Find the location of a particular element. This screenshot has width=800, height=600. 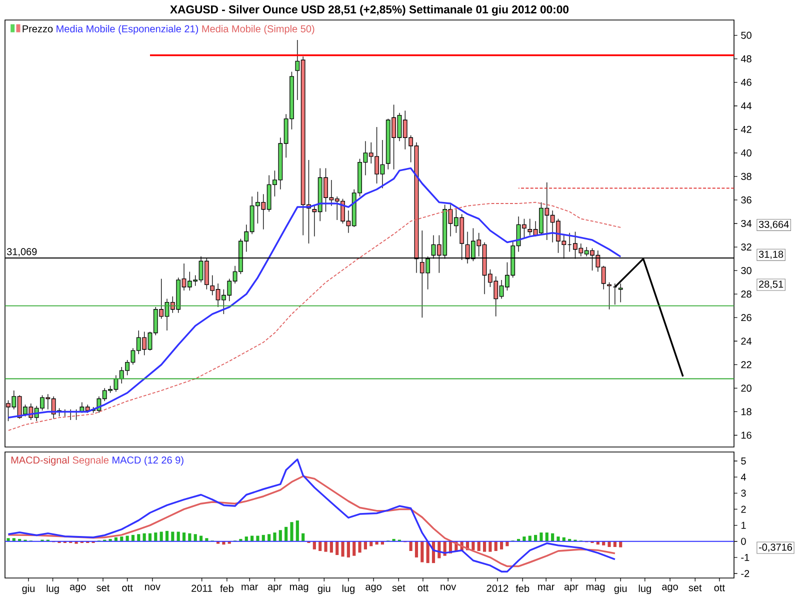

y-tick-label: 40 is located at coordinates (746, 152).